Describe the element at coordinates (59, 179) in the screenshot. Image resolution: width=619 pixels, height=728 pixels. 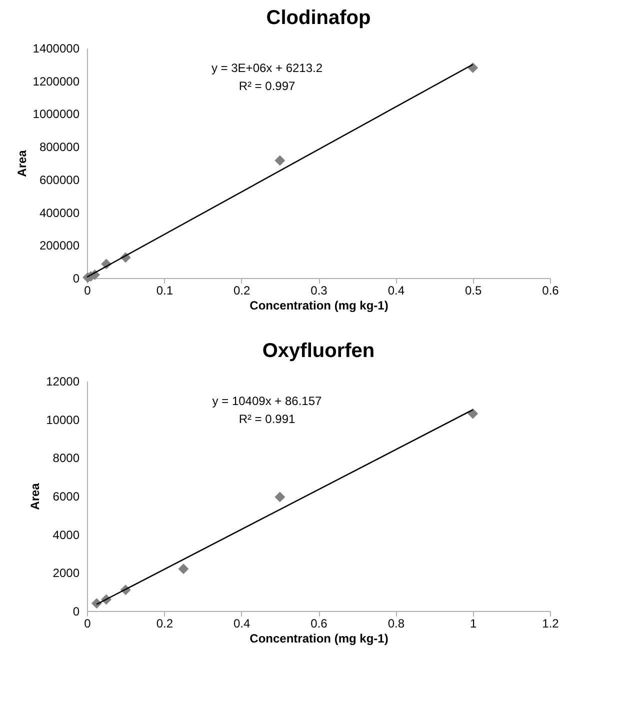
I see `y-tick-label: 600000` at that location.